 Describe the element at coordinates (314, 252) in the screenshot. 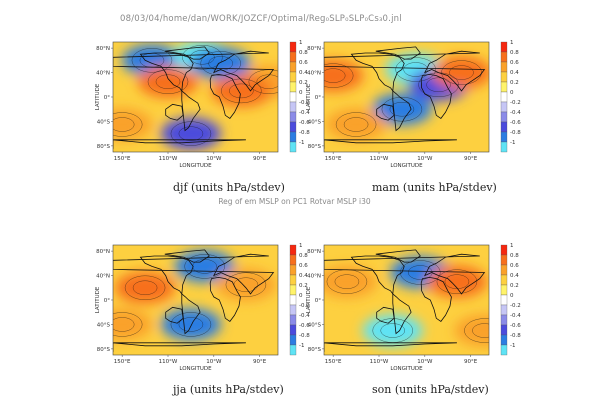

I see `y-tick-label: 80°N` at that location.